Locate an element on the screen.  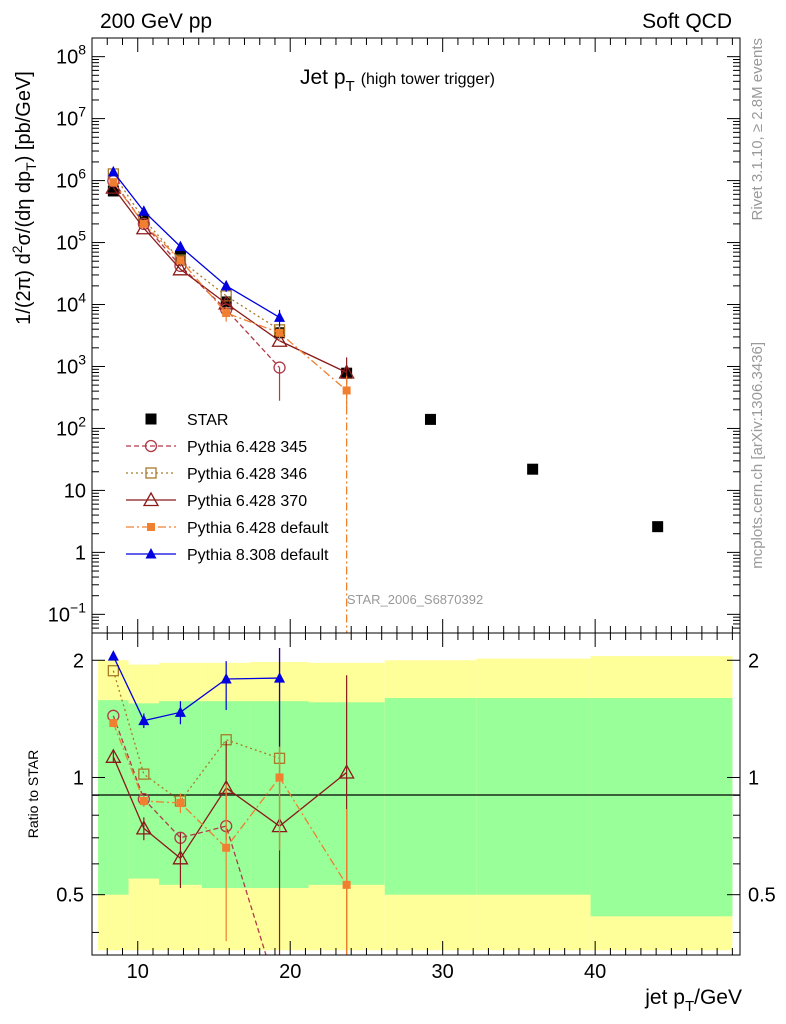
x-axis-label: jet pT/GeV is located at coordinates (693, 1000).